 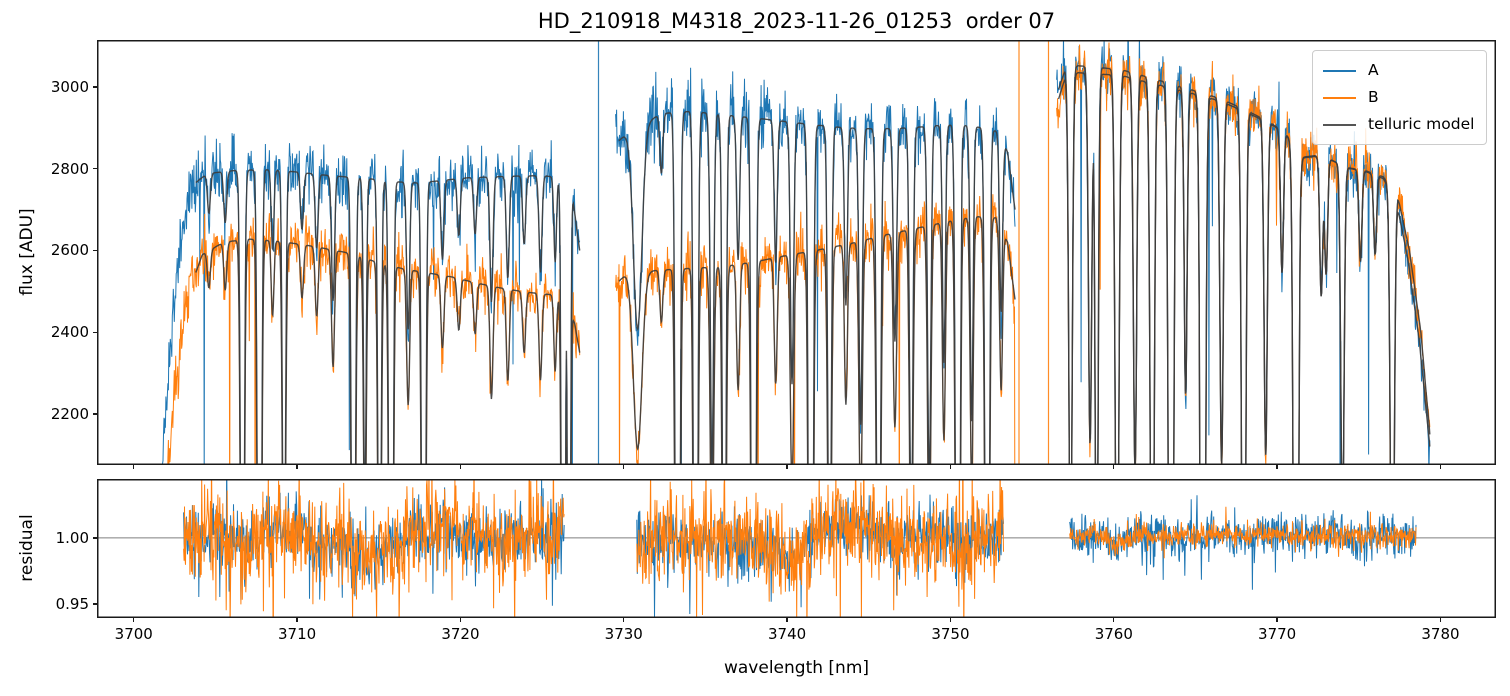 I want to click on legend: A B telluric model, so click(x=1399, y=97).